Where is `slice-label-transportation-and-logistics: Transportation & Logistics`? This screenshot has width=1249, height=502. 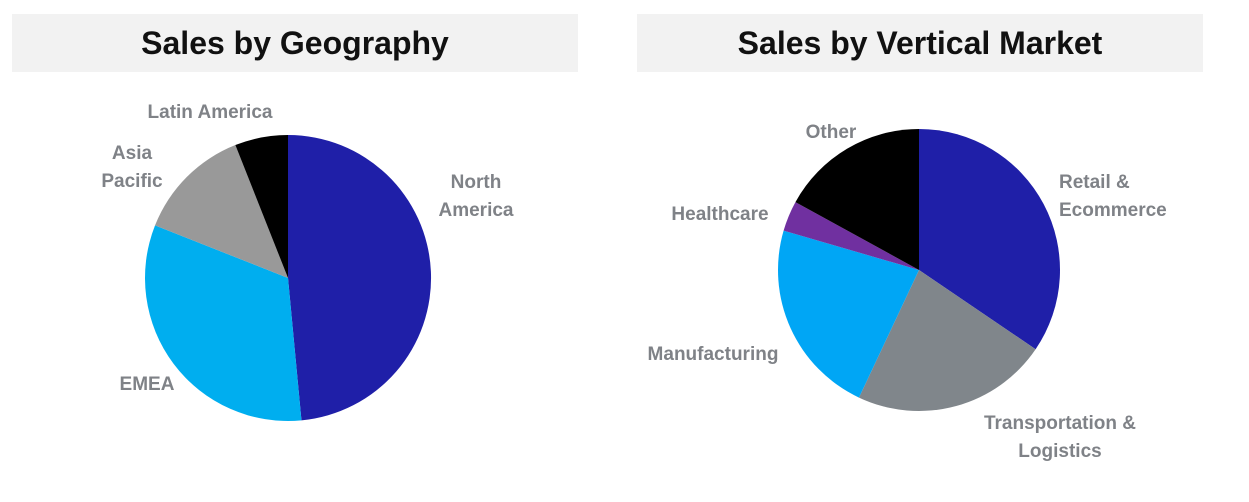
slice-label-transportation-and-logistics: Transportation & Logistics is located at coordinates (1060, 437).